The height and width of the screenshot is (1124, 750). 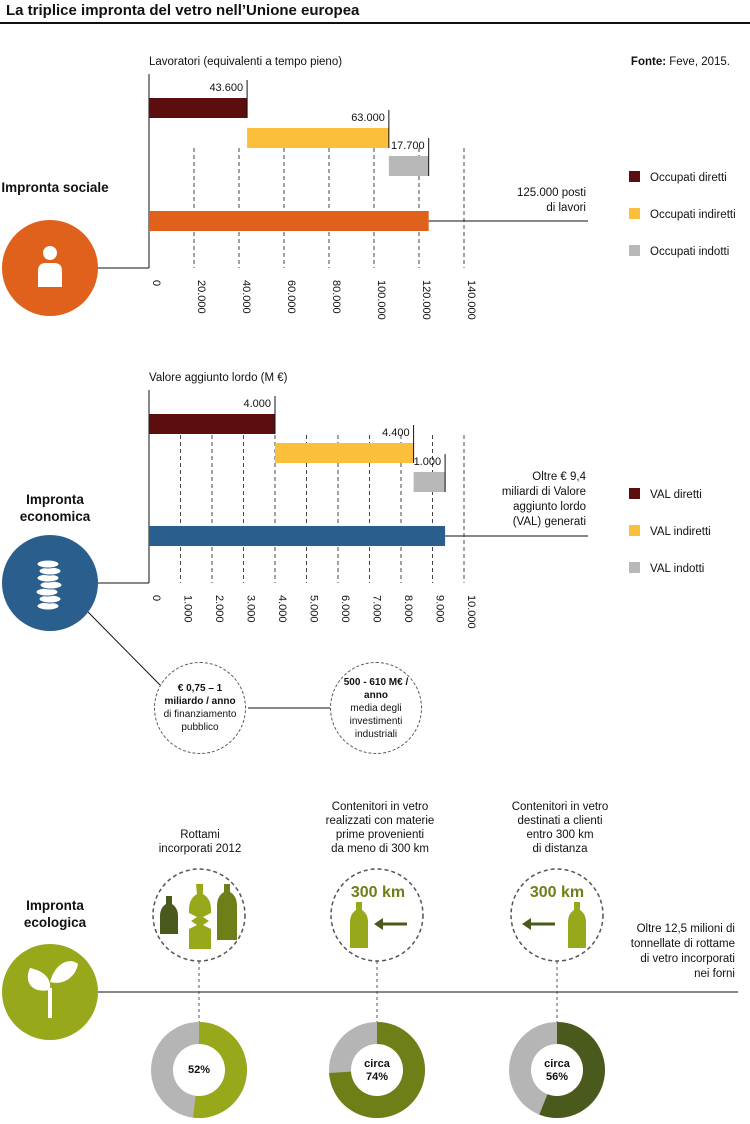 I want to click on caption-line: Rottami, so click(x=200, y=835).